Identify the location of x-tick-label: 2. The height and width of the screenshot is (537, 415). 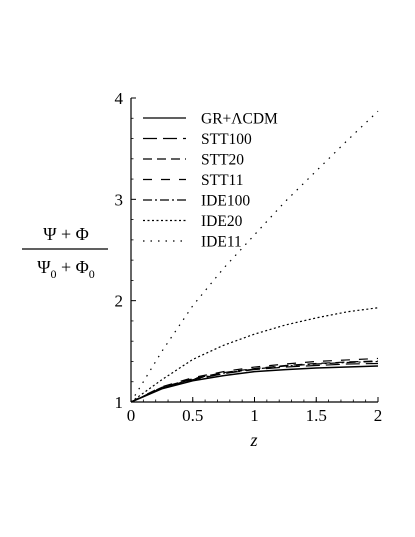
(378, 415).